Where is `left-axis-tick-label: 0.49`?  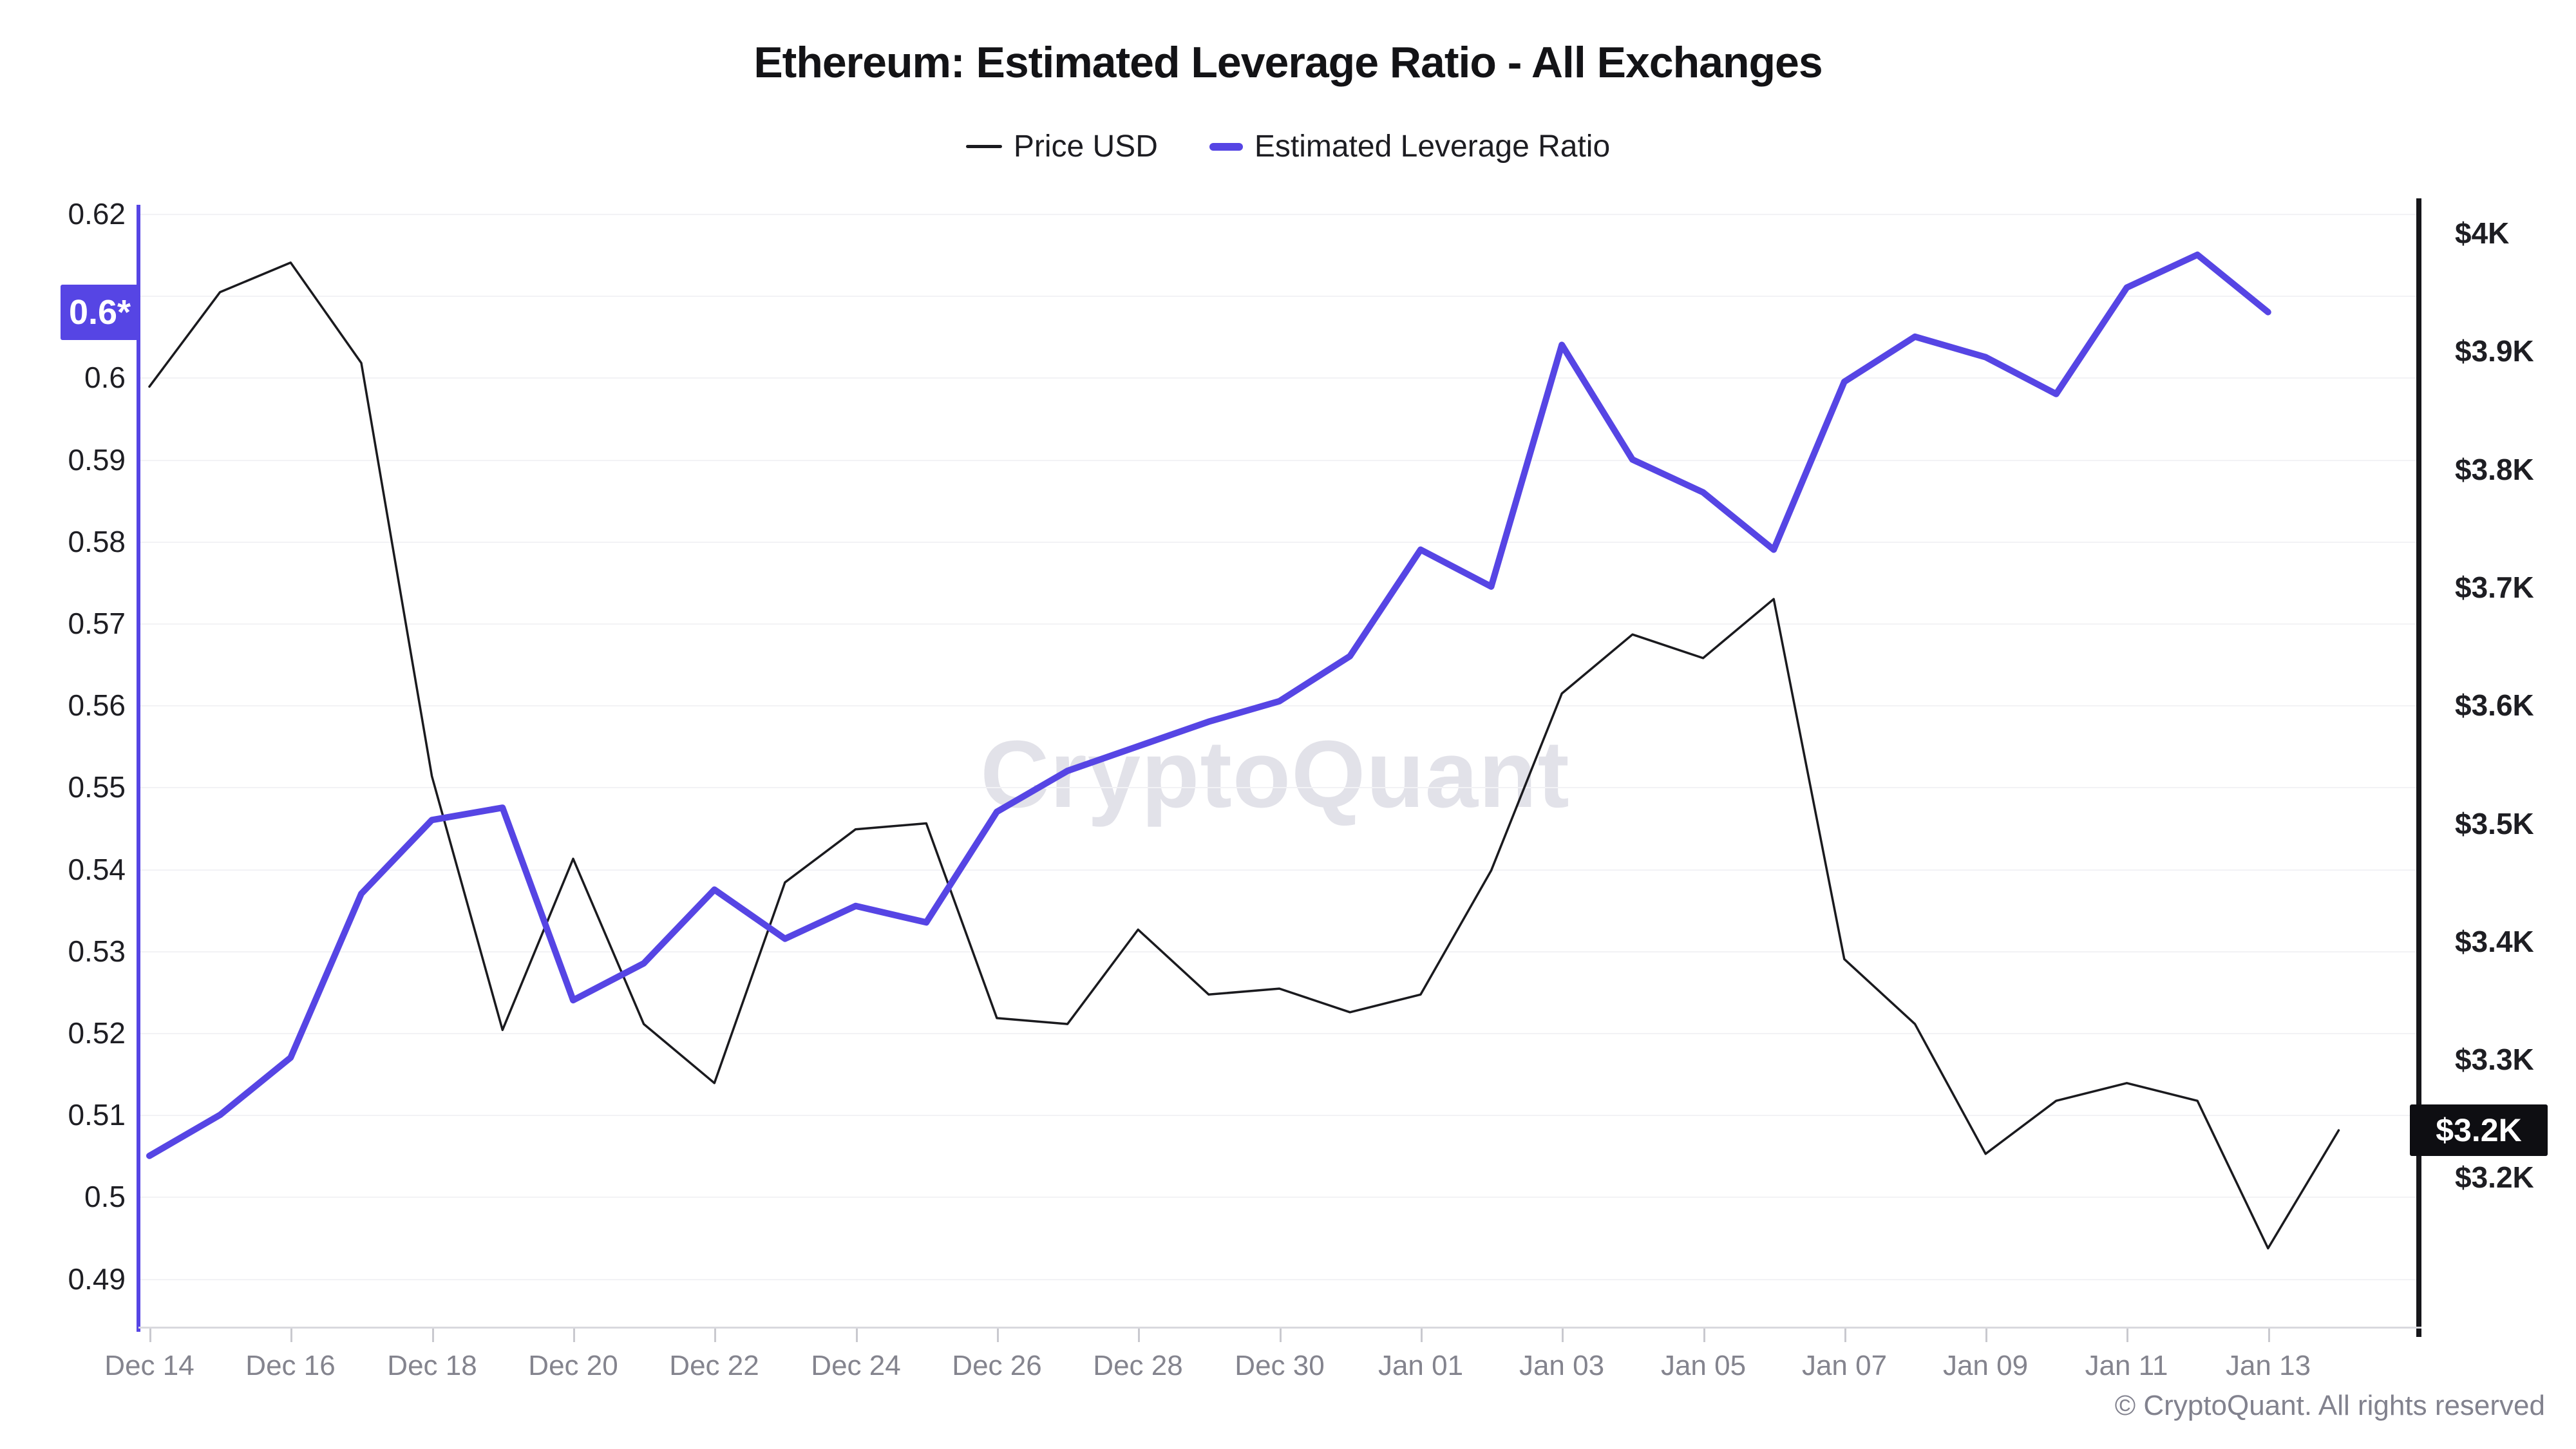
left-axis-tick-label: 0.49 is located at coordinates (97, 1279).